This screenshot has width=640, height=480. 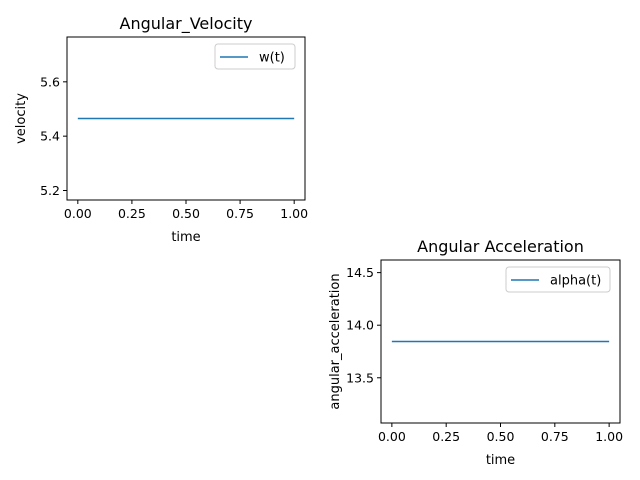 What do you see at coordinates (335, 341) in the screenshot?
I see `y-axis-label: angular_acceleration` at bounding box center [335, 341].